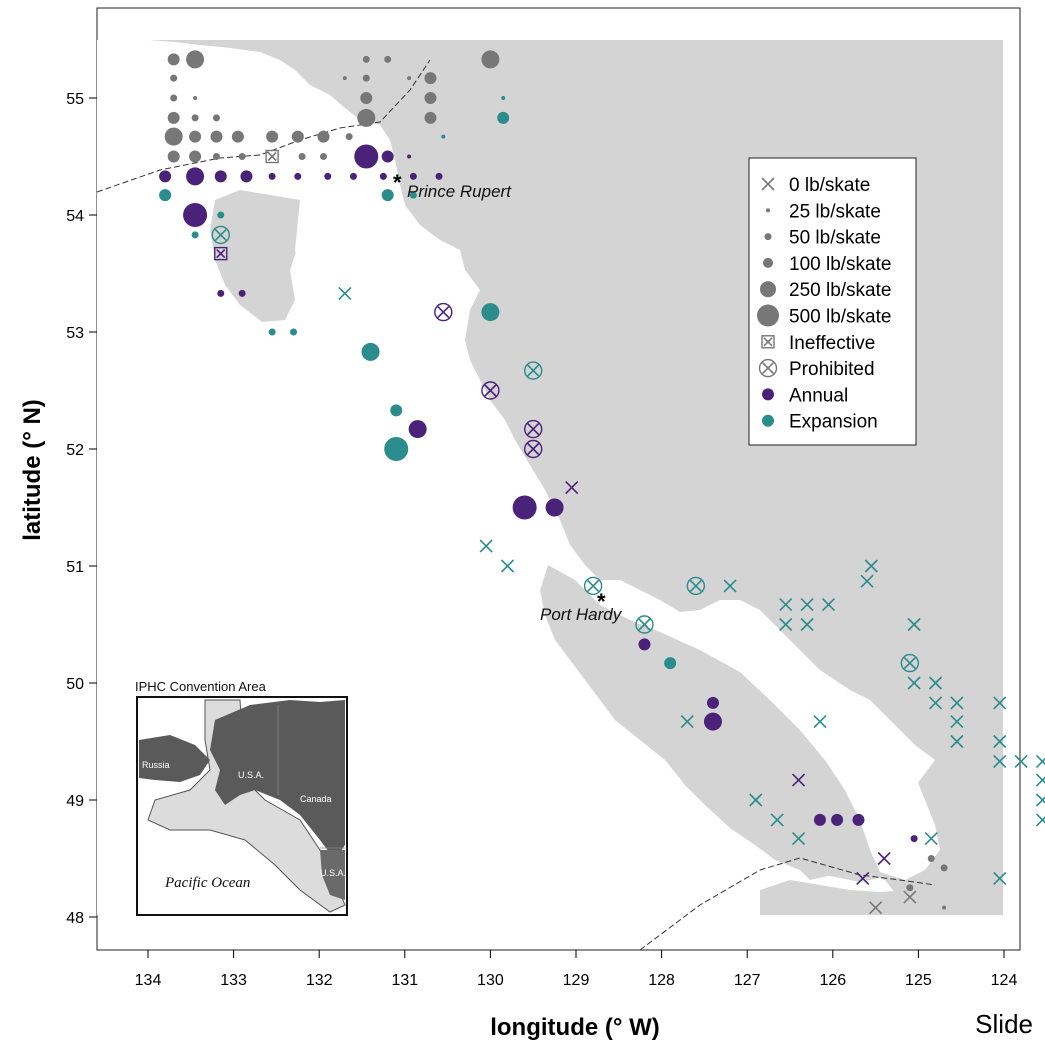 This screenshot has width=1045, height=1046. Describe the element at coordinates (575, 1027) in the screenshot. I see `x-axis-title: longitude (° W)` at that location.